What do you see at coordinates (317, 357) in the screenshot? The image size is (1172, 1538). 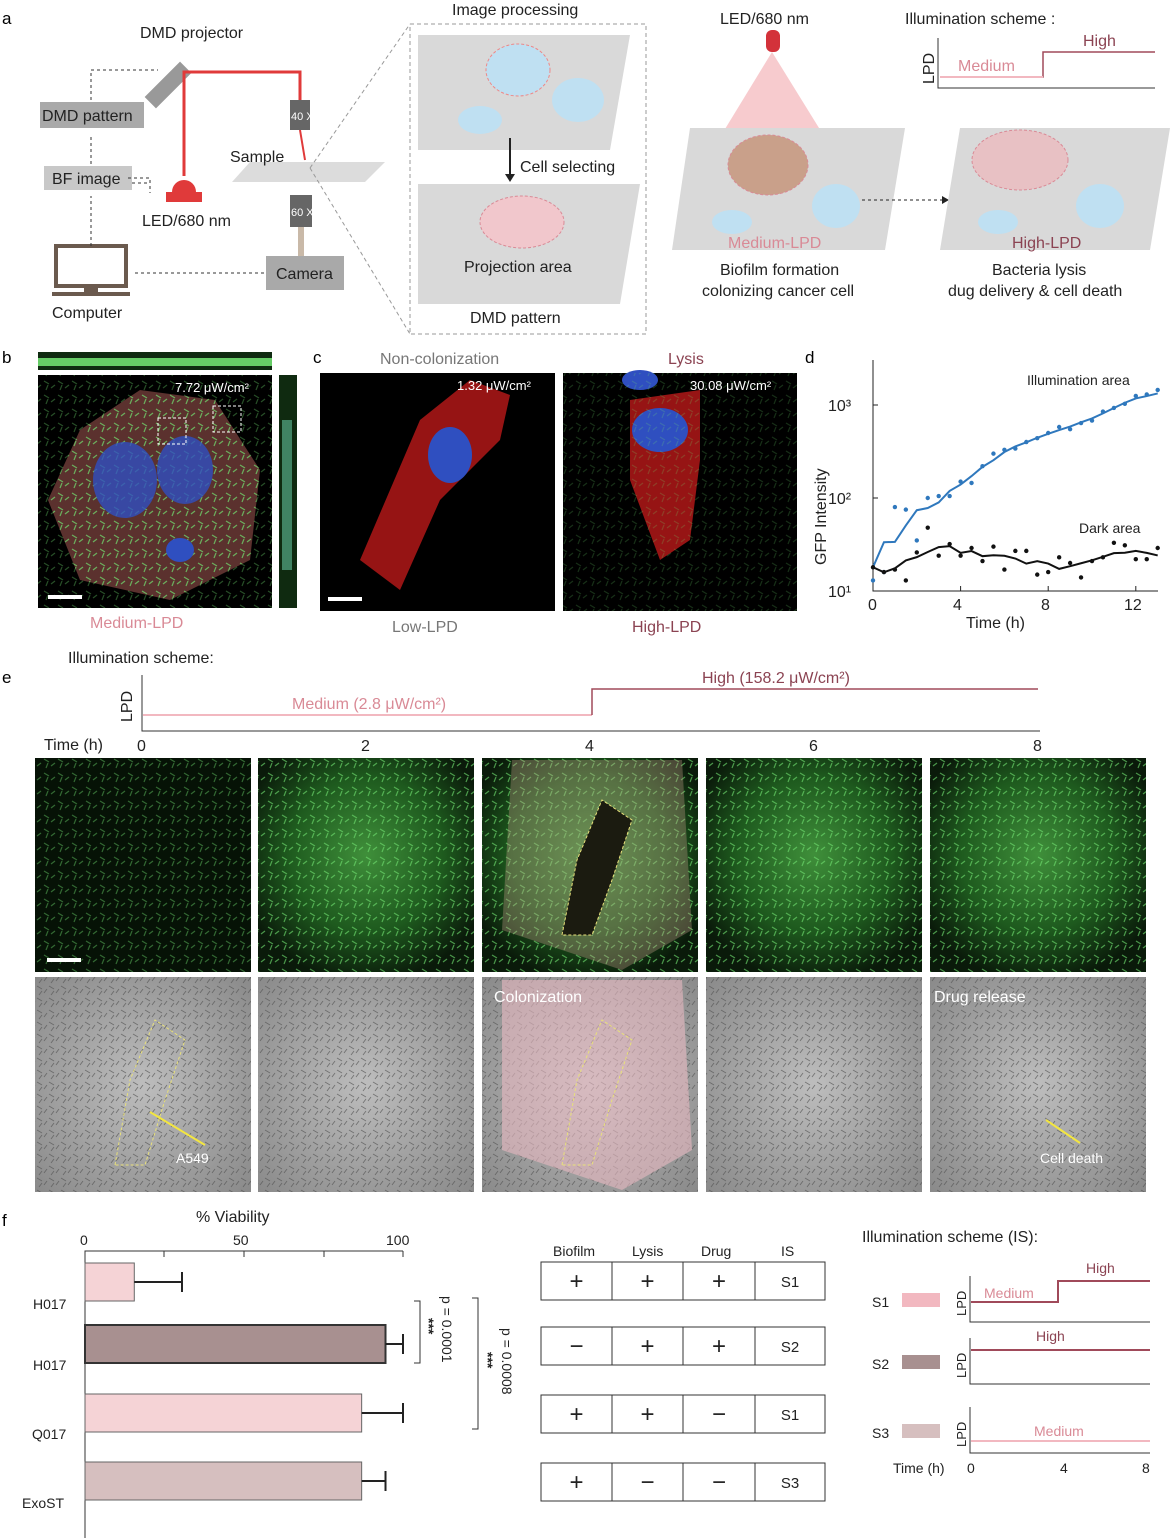 I see `panel-label-c: c` at bounding box center [317, 357].